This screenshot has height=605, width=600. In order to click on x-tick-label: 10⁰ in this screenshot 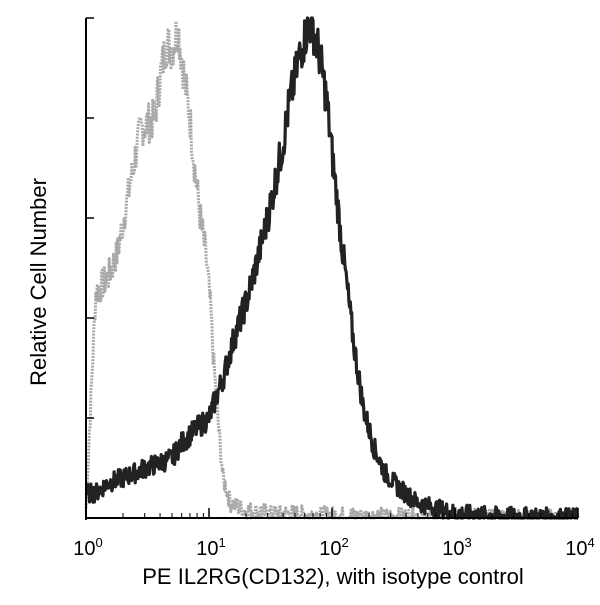, I will do `click(87, 547)`.